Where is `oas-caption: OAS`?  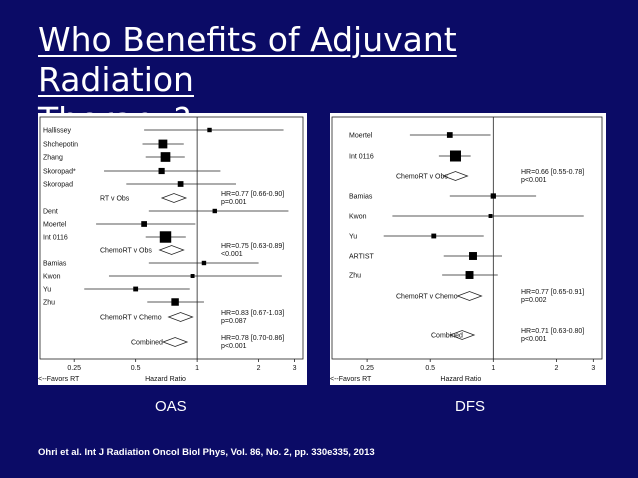 oas-caption: OAS is located at coordinates (171, 406).